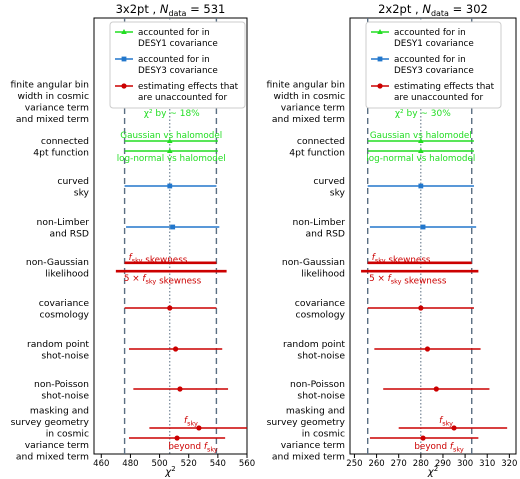 The width and height of the screenshot is (520, 479). What do you see at coordinates (172, 114) in the screenshot?
I see `annotation-line-2: χ² by ~ 18%` at bounding box center [172, 114].